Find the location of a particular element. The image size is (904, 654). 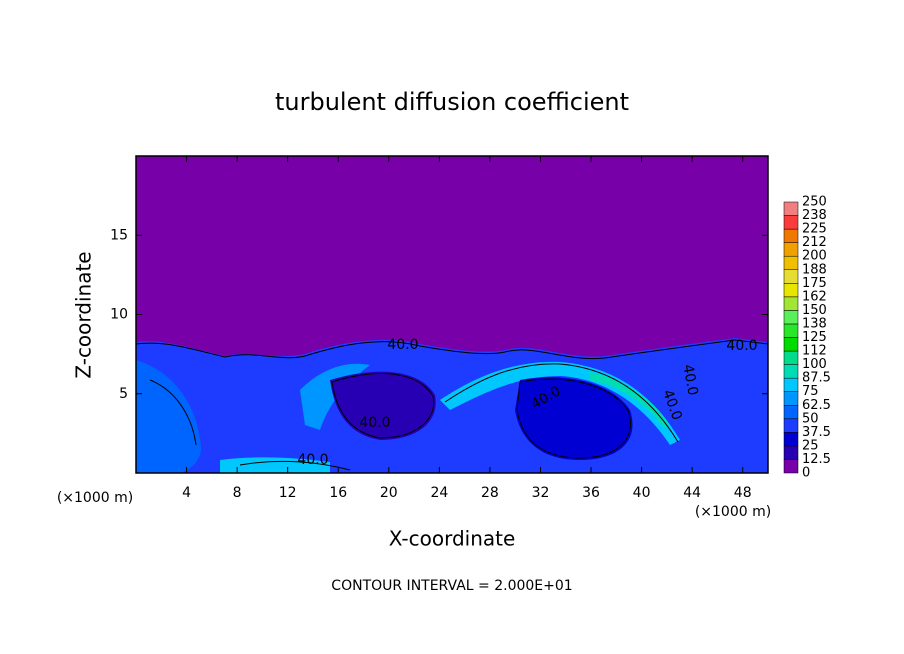

x-tick-label: 48 is located at coordinates (743, 493).